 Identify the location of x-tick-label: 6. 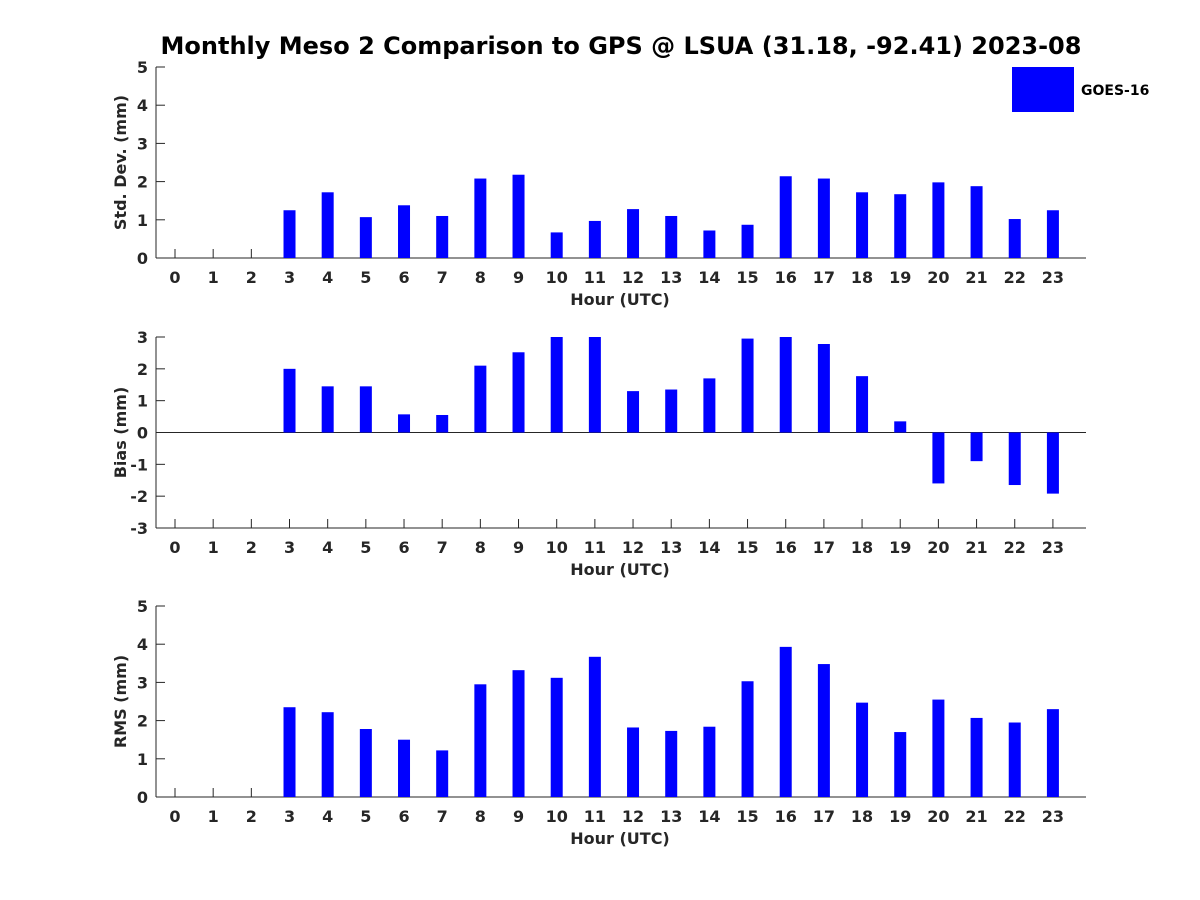
(403, 816).